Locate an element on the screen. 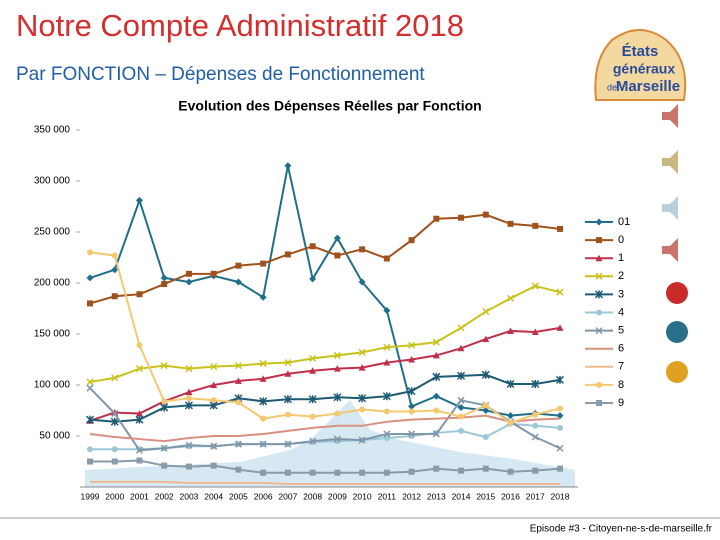 The image size is (720, 540). y-tick-label: 50 000 is located at coordinates (54, 436).